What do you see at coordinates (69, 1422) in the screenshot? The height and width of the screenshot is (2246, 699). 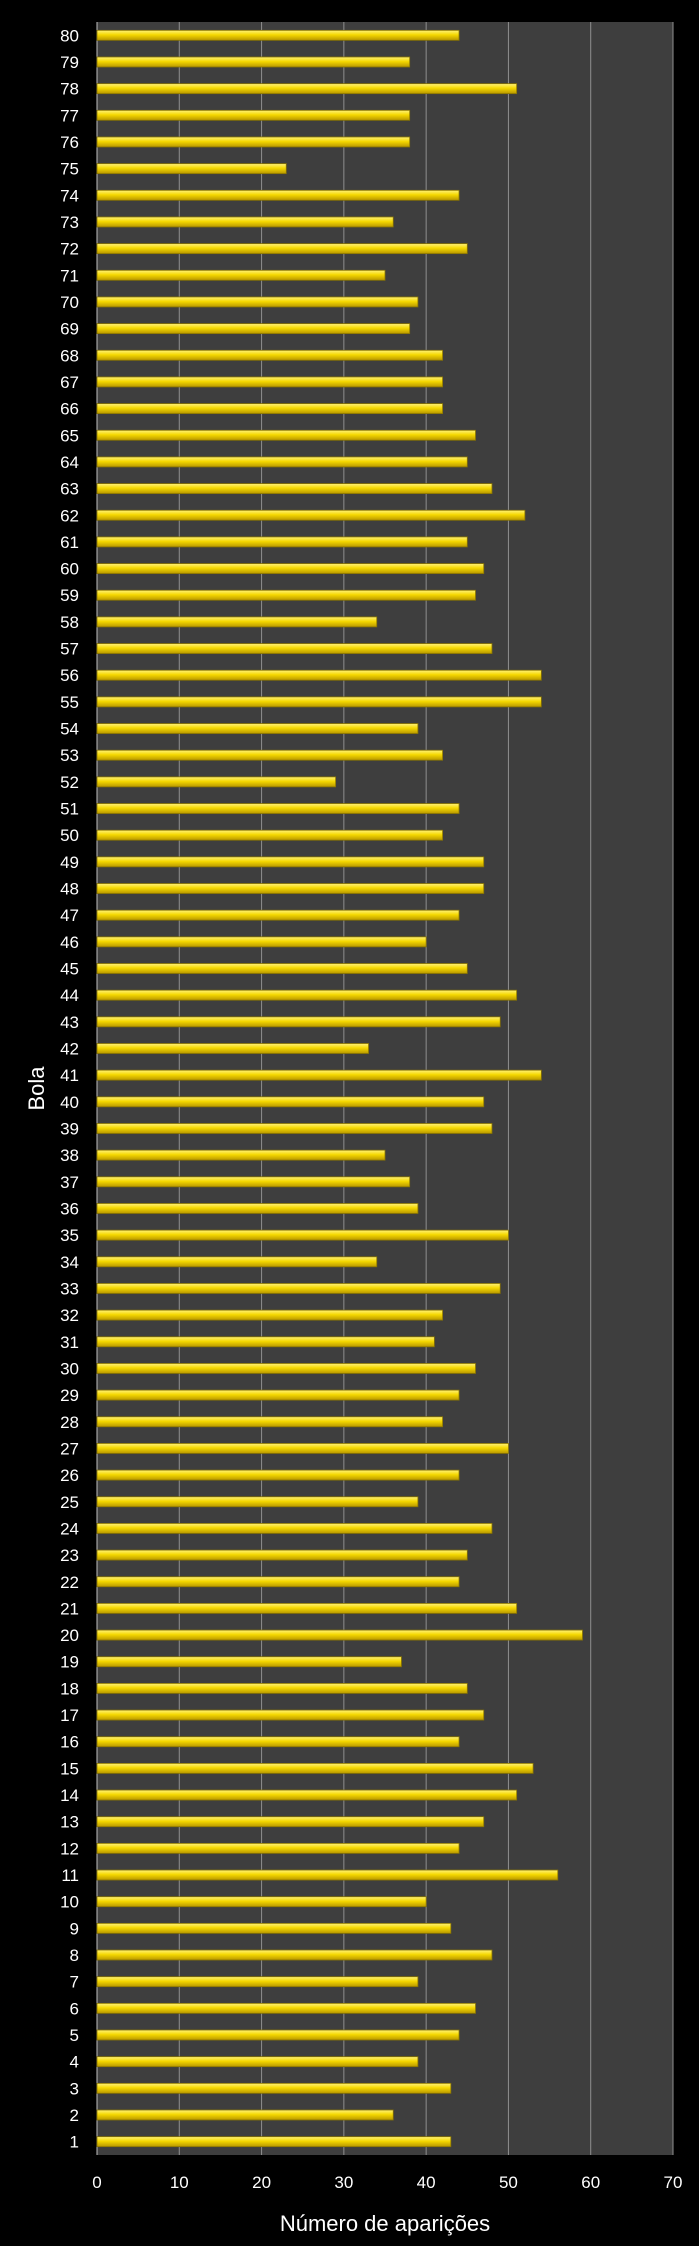 I see `y-tick-label: 28` at bounding box center [69, 1422].